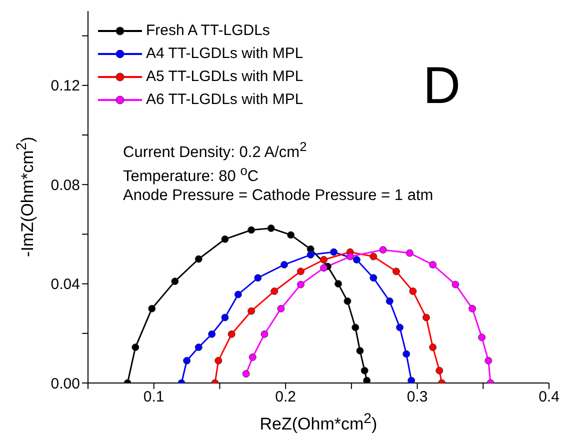 Image resolution: width=563 pixels, height=443 pixels. I want to click on annotation: D, so click(442, 86).